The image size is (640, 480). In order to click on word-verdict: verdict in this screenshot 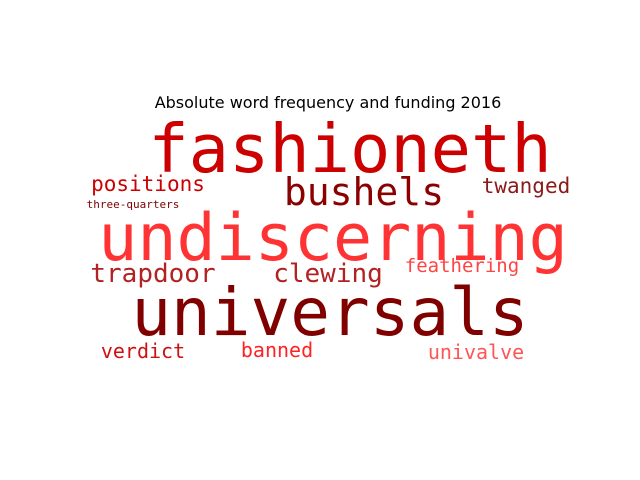, I will do `click(143, 351)`.